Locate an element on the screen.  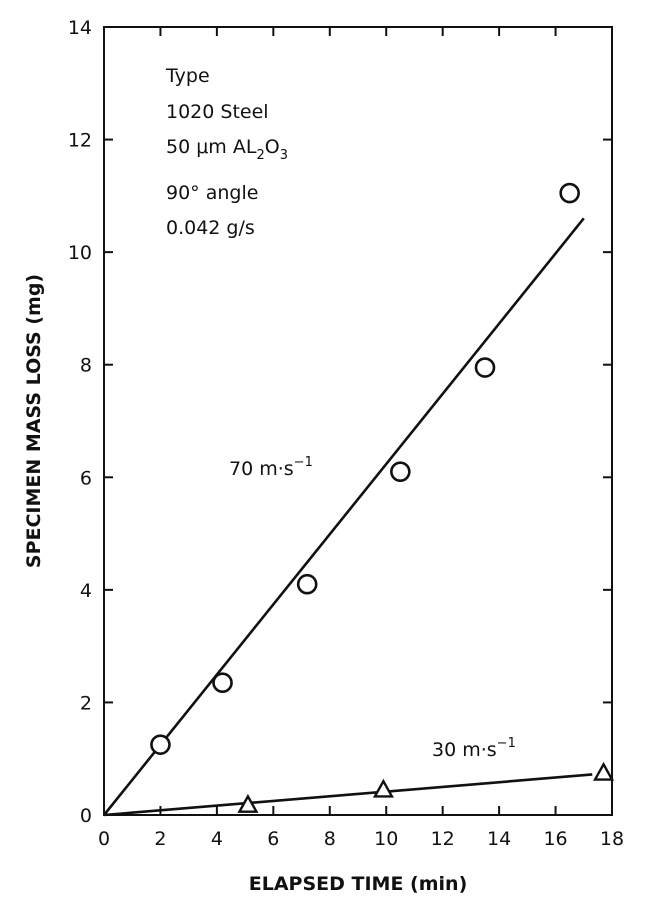
annotation-material: 1020 Steel is located at coordinates (217, 112).